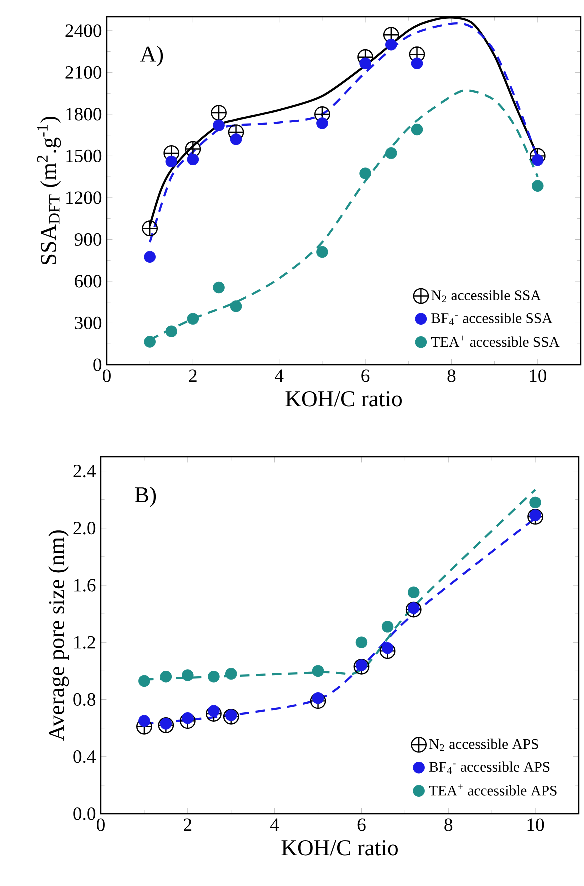 The image size is (584, 886). Describe the element at coordinates (489, 768) in the screenshot. I see `legend-label: BF$_{4}$$^{-}$ accessible APS` at that location.